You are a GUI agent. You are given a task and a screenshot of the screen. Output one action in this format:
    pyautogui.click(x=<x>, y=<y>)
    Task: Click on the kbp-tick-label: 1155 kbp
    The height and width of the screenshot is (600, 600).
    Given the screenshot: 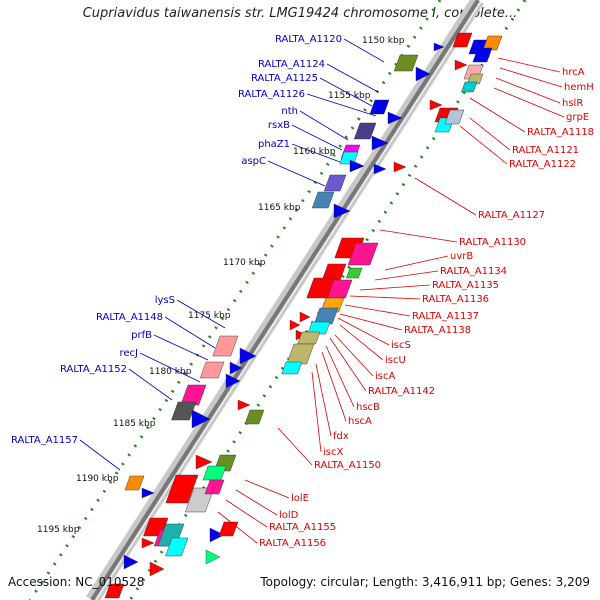 What is the action you would take?
    pyautogui.click(x=349, y=96)
    